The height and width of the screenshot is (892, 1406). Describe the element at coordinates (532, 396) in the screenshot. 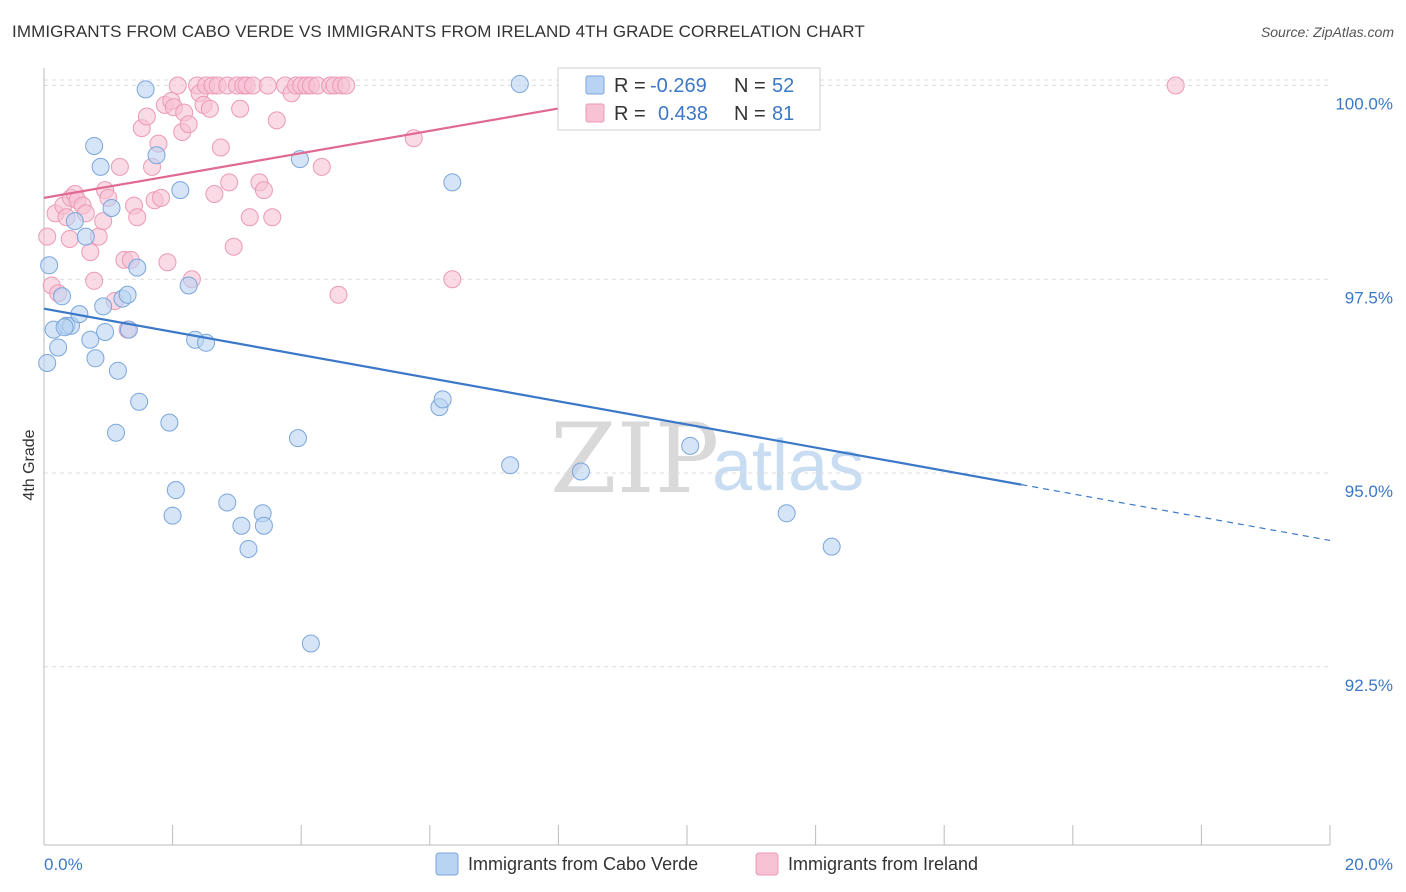

I see `trend-line-cabo` at that location.